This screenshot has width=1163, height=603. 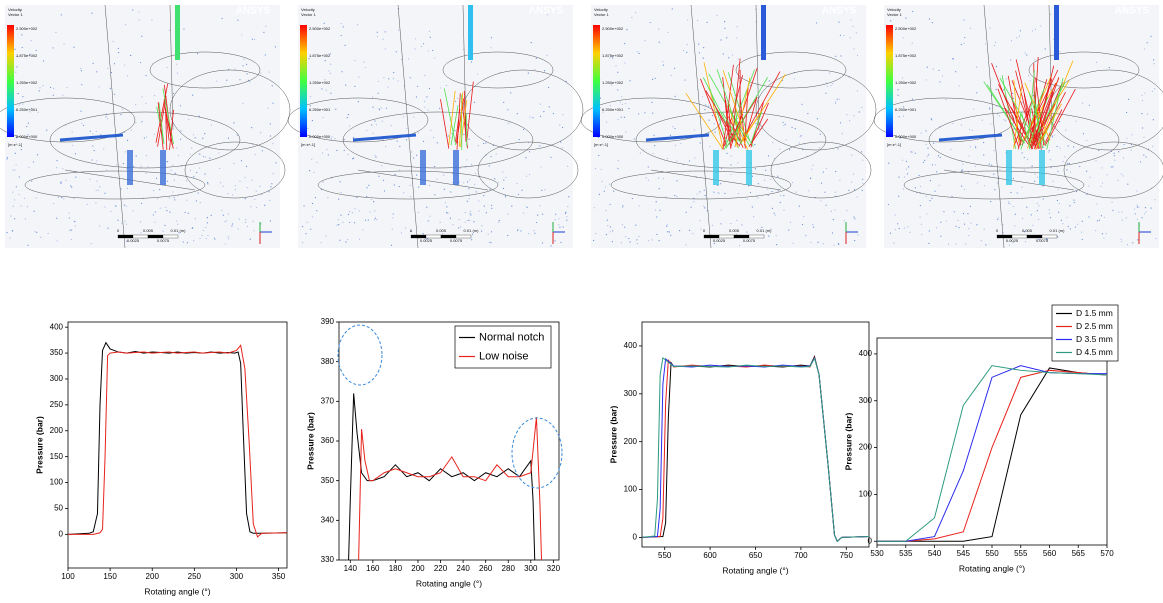 I want to click on x-tick-label: 320, so click(x=554, y=568).